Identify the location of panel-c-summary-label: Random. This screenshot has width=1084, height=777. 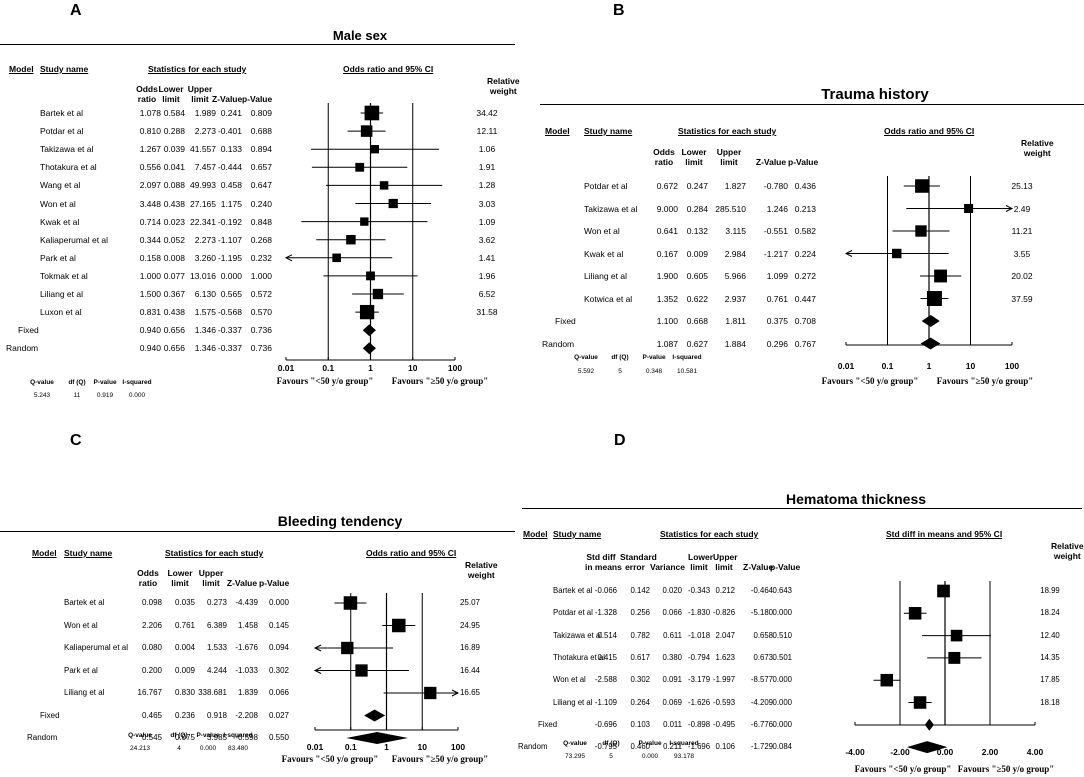
(42, 737).